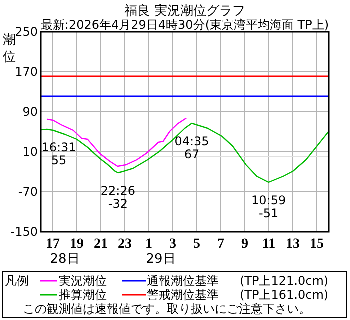 The width and height of the screenshot is (350, 320). Describe the element at coordinates (9, 49) in the screenshot. I see `y-axis-title: 潮位` at that location.